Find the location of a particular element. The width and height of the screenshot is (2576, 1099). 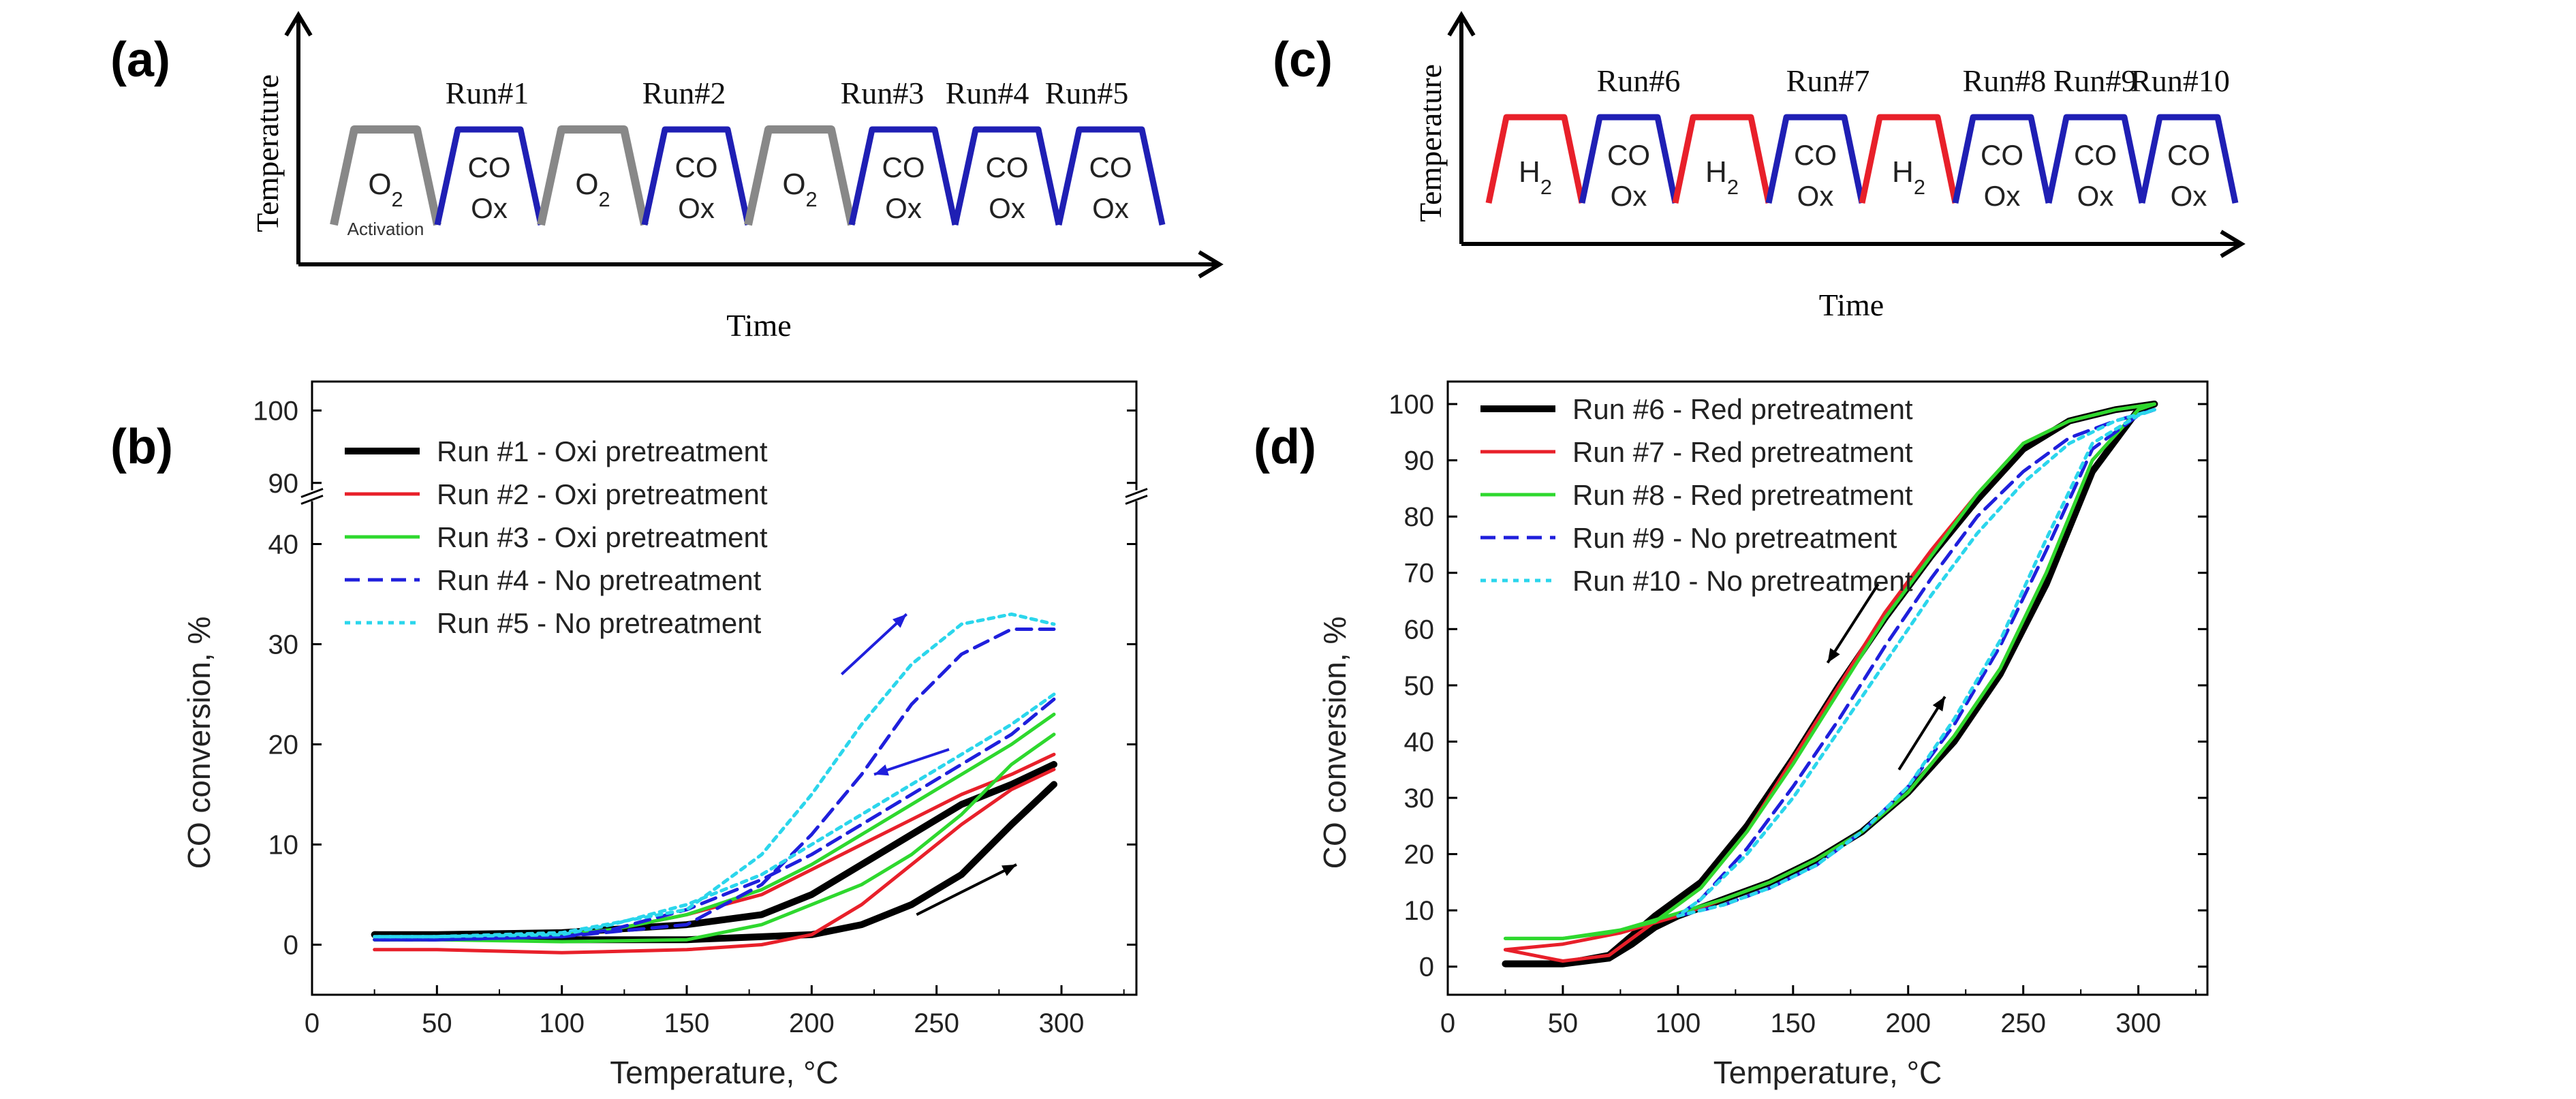

series-2-cooling-line is located at coordinates (1830, 671).